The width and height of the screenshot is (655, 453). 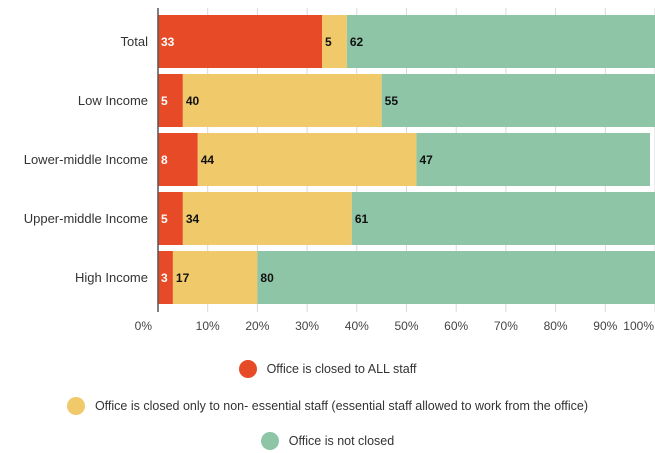 What do you see at coordinates (111, 277) in the screenshot?
I see `category-label-4: High Income` at bounding box center [111, 277].